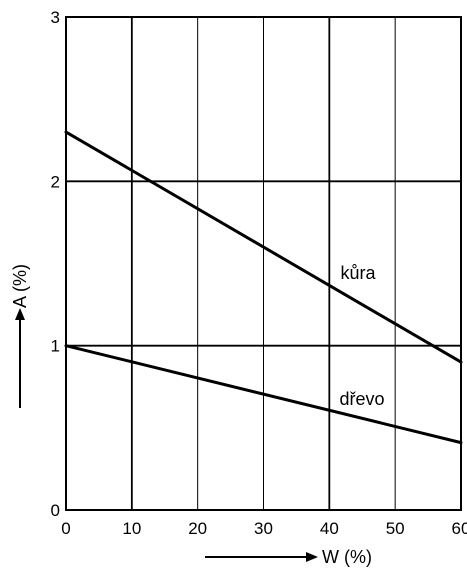 The width and height of the screenshot is (467, 570). I want to click on y-axis-arrow, so click(20, 358).